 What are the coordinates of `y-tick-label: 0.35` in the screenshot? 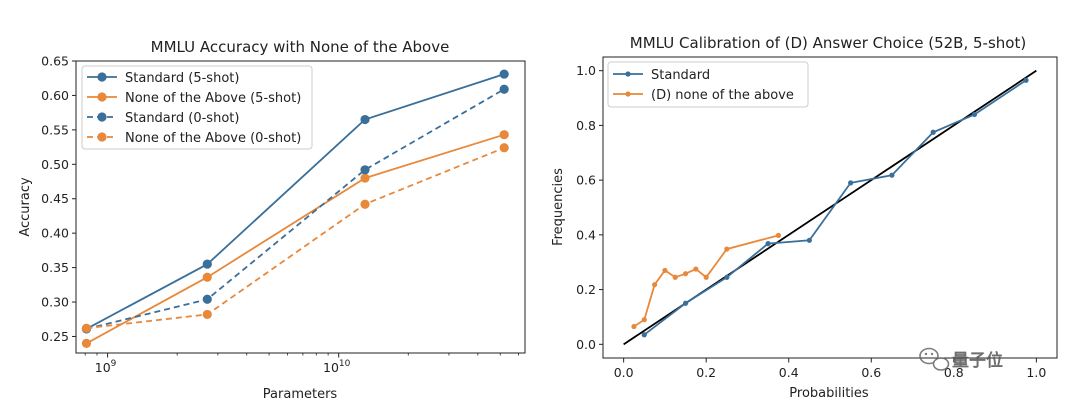 It's located at (55, 267).